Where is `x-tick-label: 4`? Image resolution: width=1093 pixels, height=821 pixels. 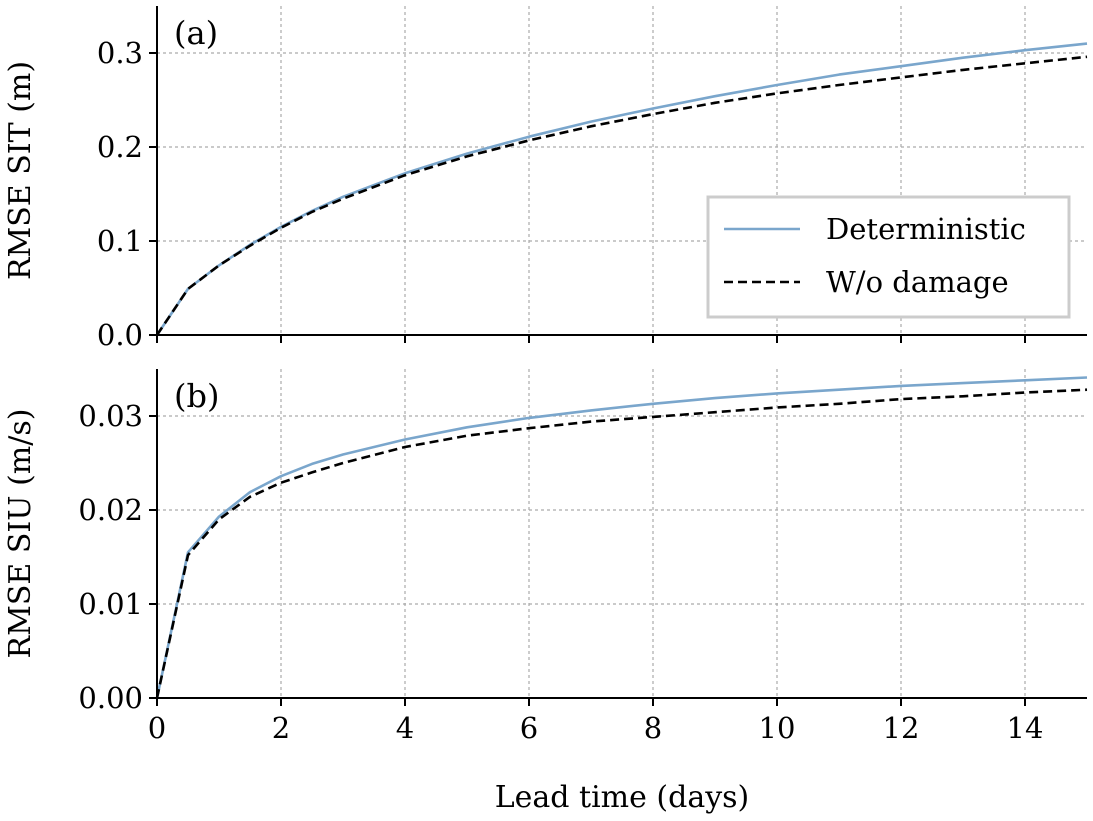
x-tick-label: 4 is located at coordinates (405, 728).